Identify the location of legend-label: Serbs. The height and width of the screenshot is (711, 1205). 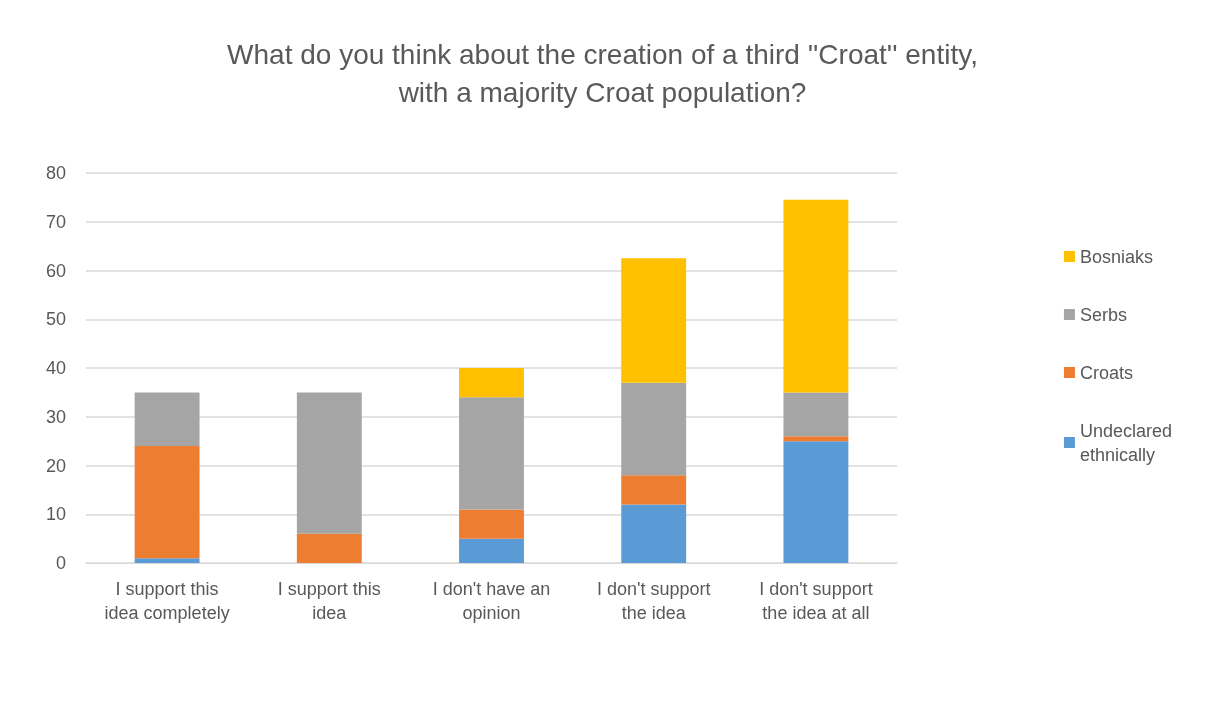
(1103, 314).